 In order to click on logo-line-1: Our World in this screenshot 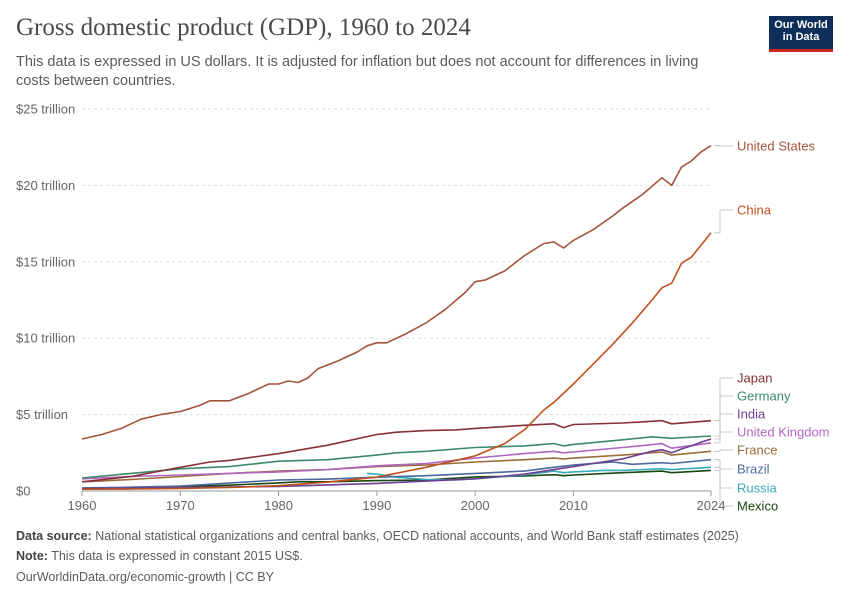, I will do `click(801, 25)`.